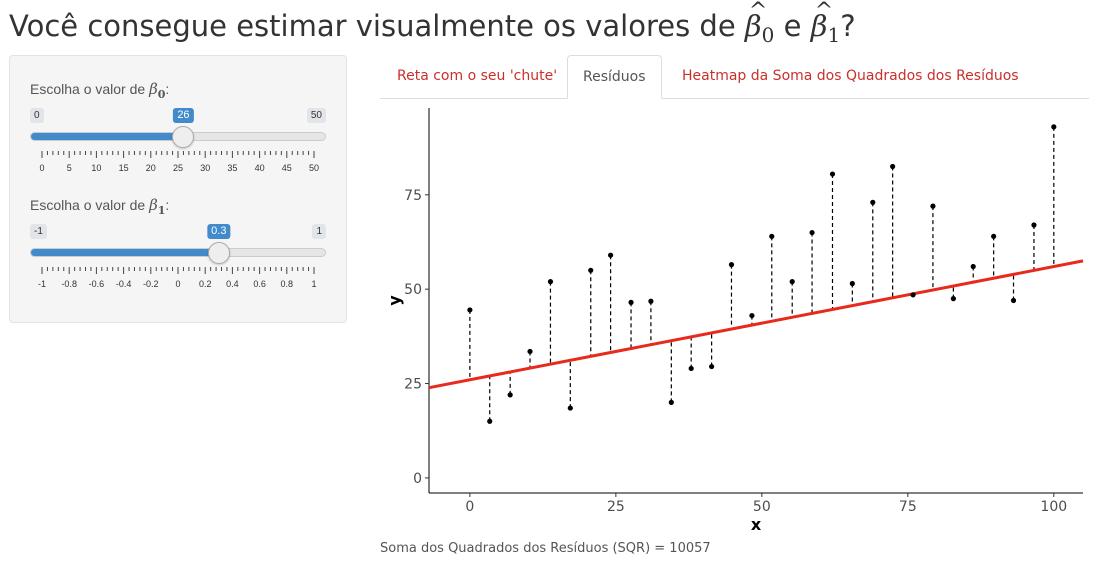 The width and height of the screenshot is (1096, 561). What do you see at coordinates (205, 284) in the screenshot?
I see `slider-tick-label: 0.2` at bounding box center [205, 284].